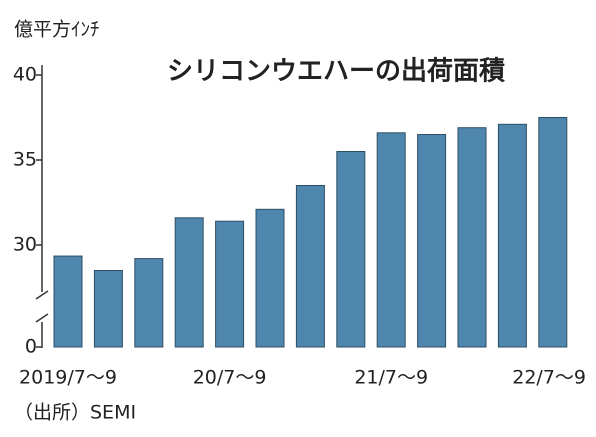 The height and width of the screenshot is (437, 596). I want to click on y-axis-label: 億平方ｲﾝﾁ, so click(57, 30).